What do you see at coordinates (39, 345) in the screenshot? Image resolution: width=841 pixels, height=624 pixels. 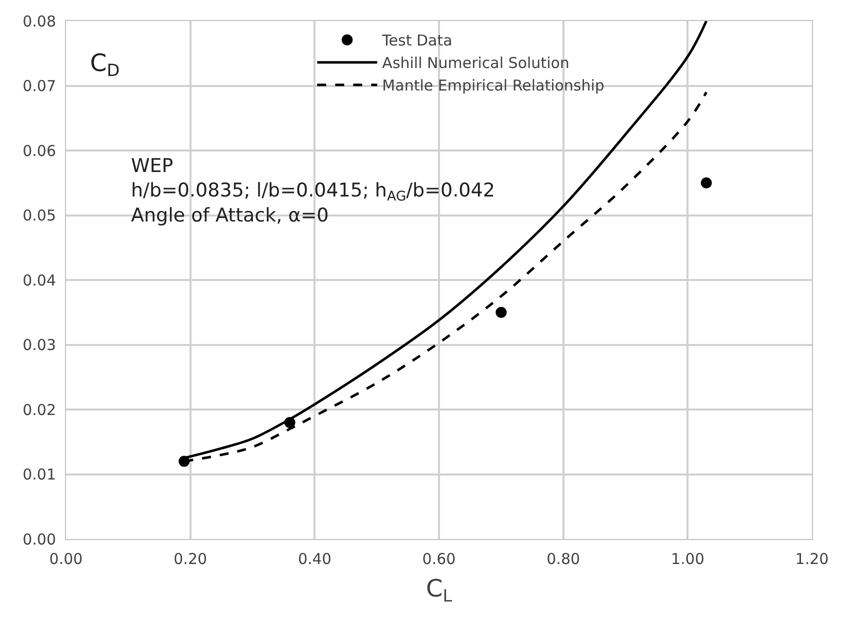 I see `y-tick-label: 0.03` at bounding box center [39, 345].